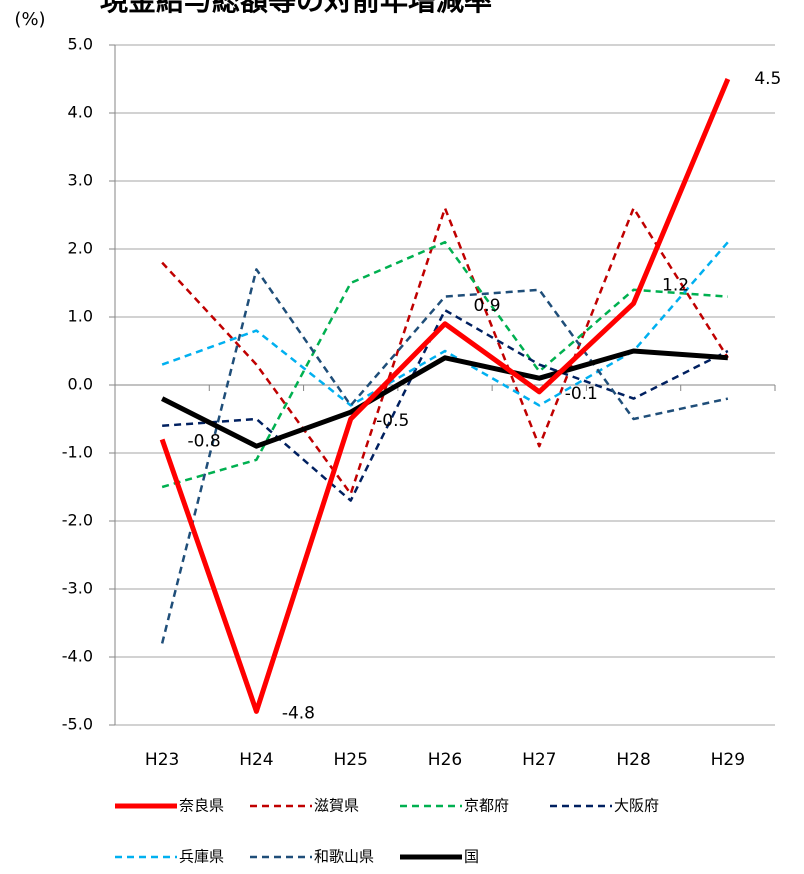 The width and height of the screenshot is (804, 874). Describe the element at coordinates (336, 806) in the screenshot. I see `legend-label: 滋賀県` at that location.